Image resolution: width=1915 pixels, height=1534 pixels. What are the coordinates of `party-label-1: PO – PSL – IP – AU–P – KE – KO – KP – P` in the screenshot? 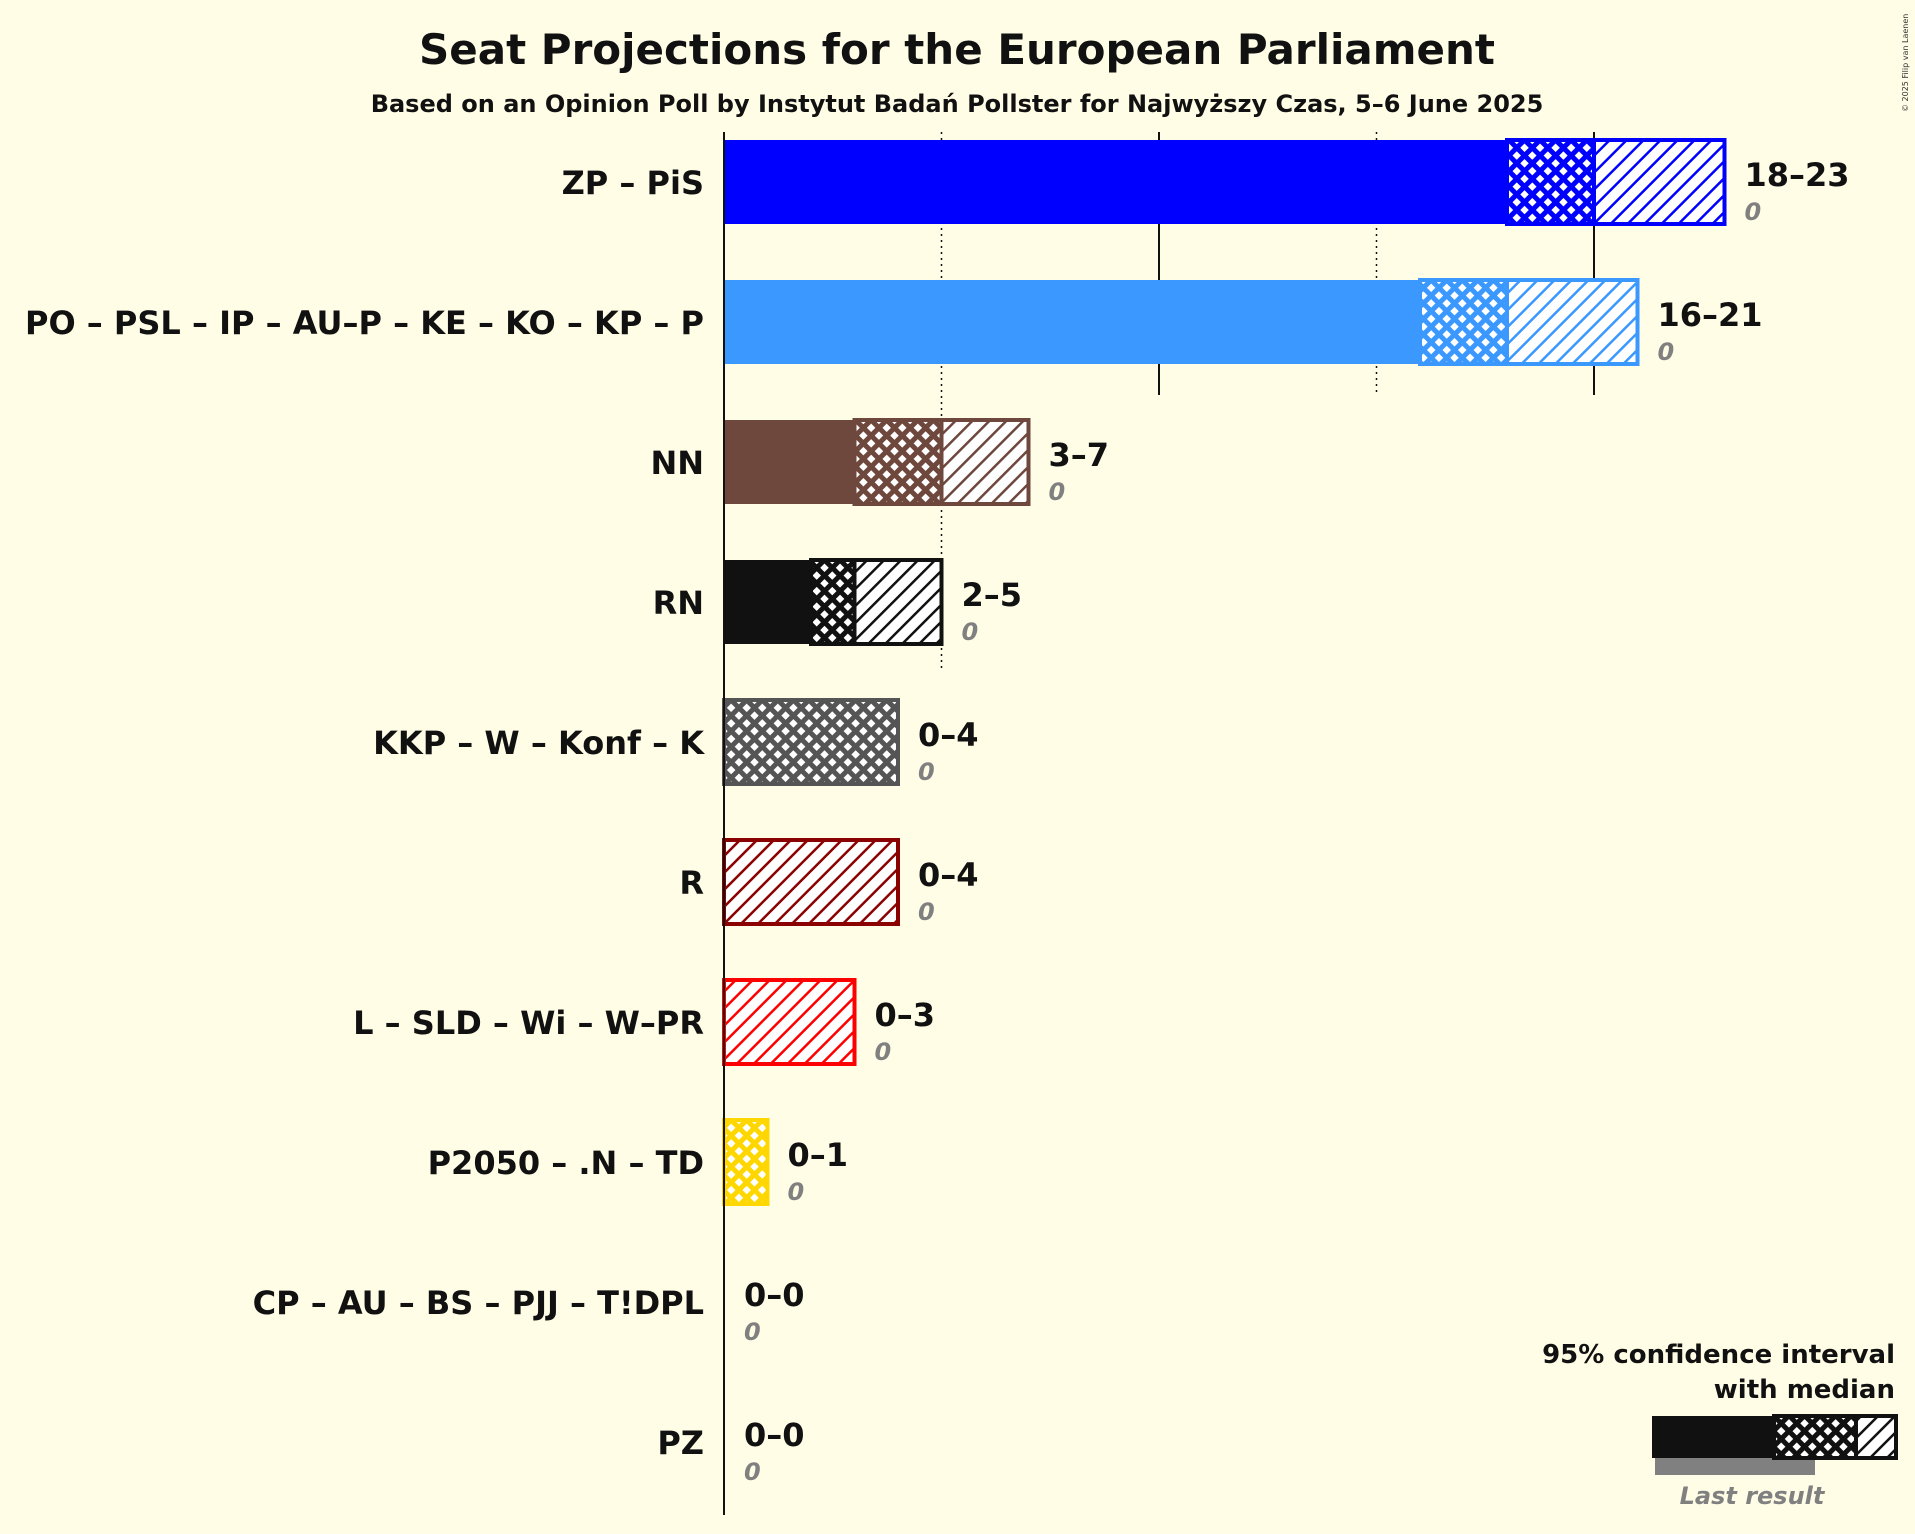 It's located at (364, 323).